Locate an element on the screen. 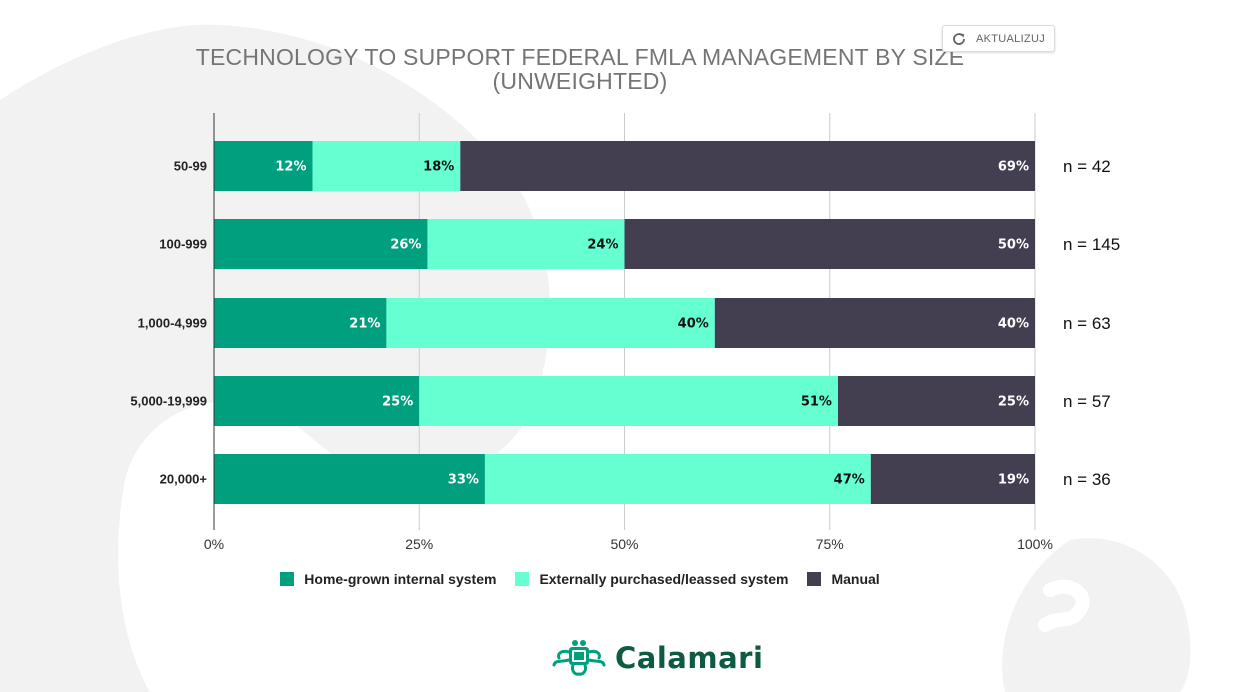 The width and height of the screenshot is (1233, 692). chart-title-line-2: (UNWEIGHTED) is located at coordinates (580, 81).